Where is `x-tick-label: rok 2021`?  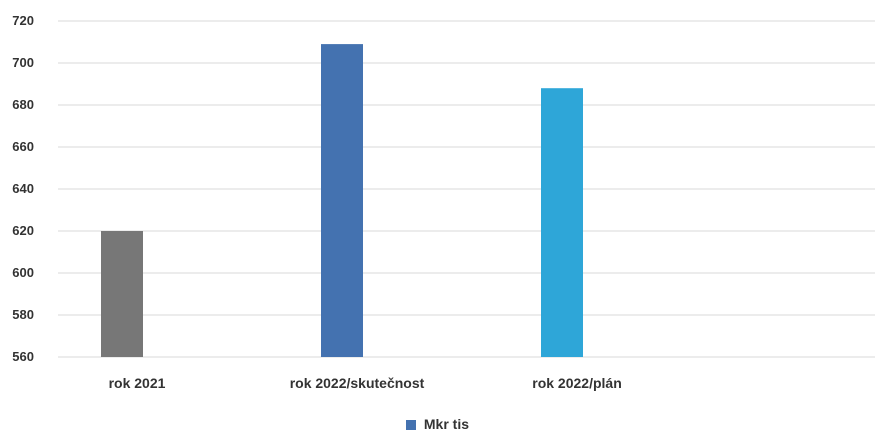 x-tick-label: rok 2021 is located at coordinates (137, 383).